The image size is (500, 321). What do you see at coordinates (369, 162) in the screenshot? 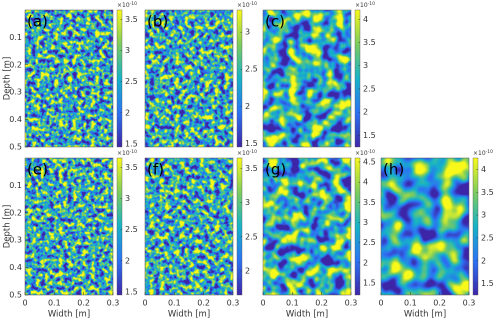
I see `colorbar-tick-label: 4.5` at bounding box center [369, 162].